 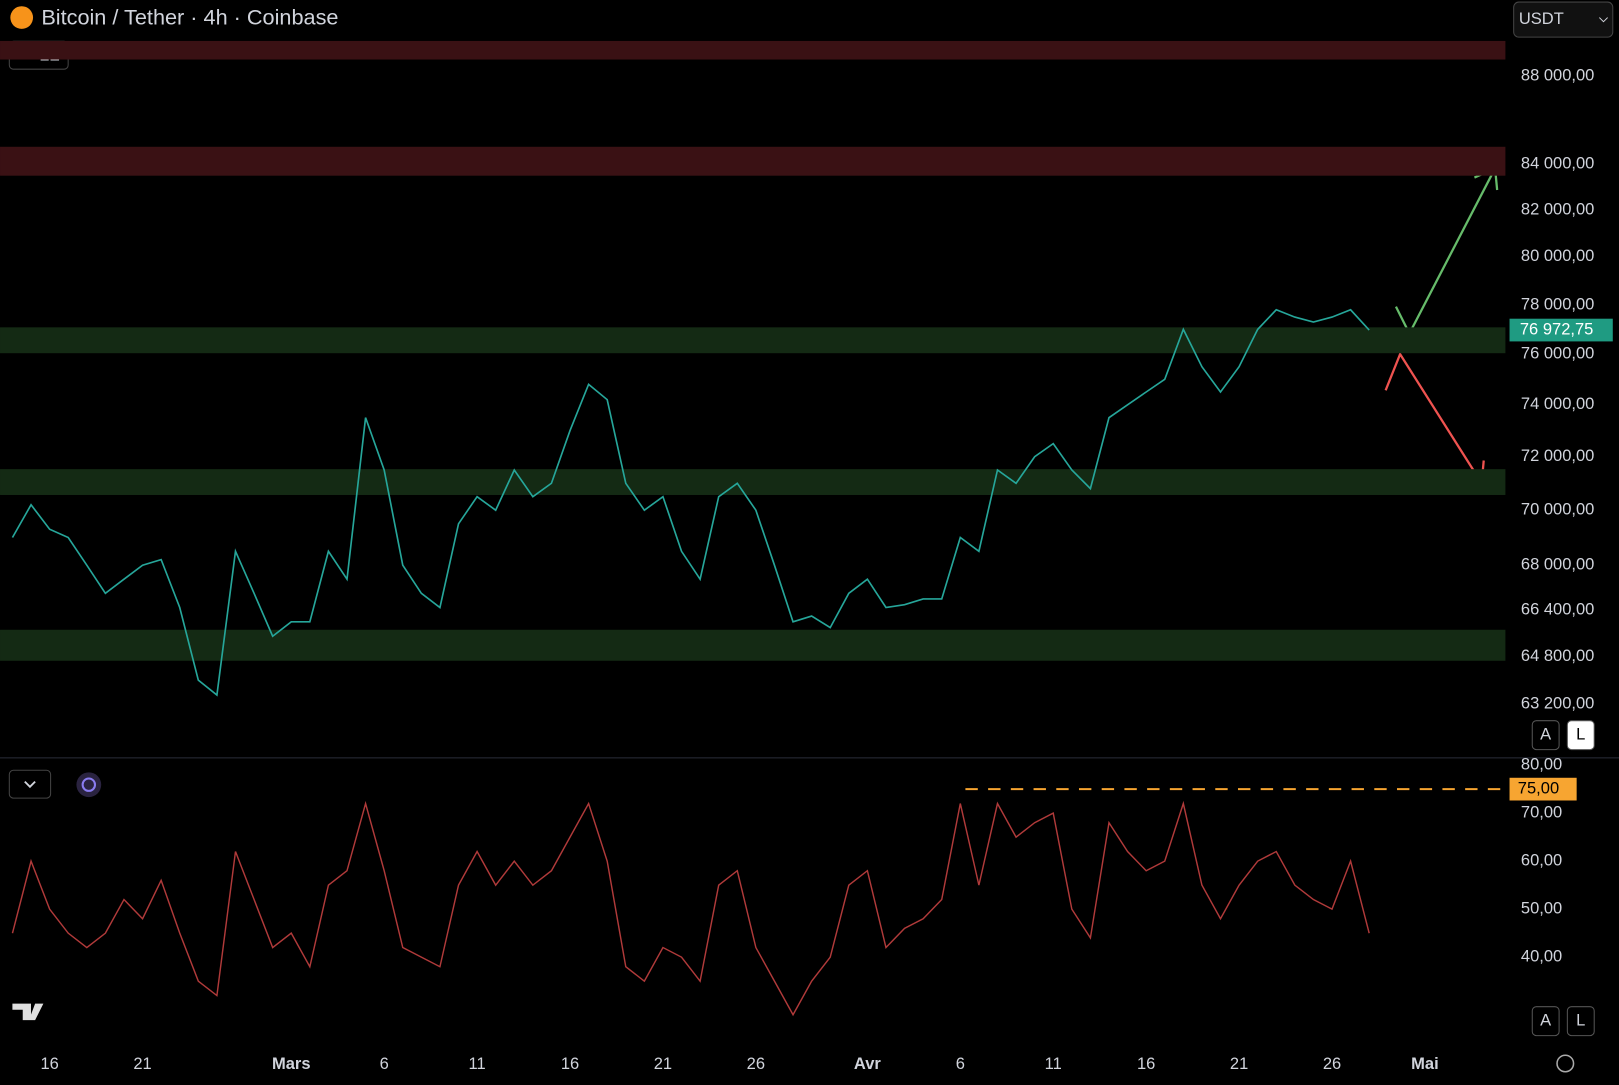 What do you see at coordinates (1556, 328) in the screenshot?
I see `last-price-label: 76 972,75` at bounding box center [1556, 328].